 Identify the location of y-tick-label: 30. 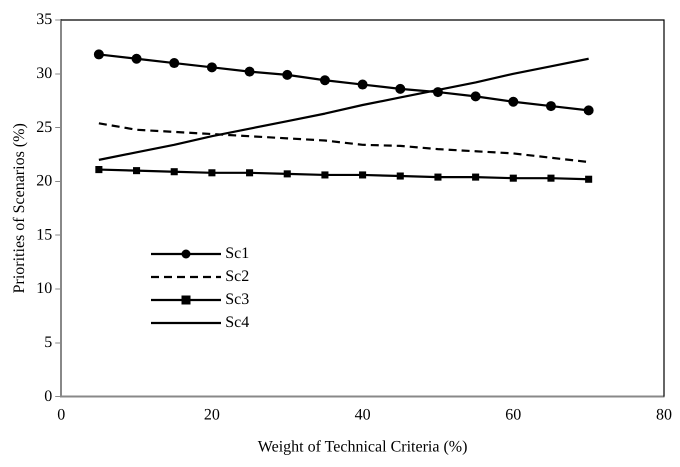
(44, 73).